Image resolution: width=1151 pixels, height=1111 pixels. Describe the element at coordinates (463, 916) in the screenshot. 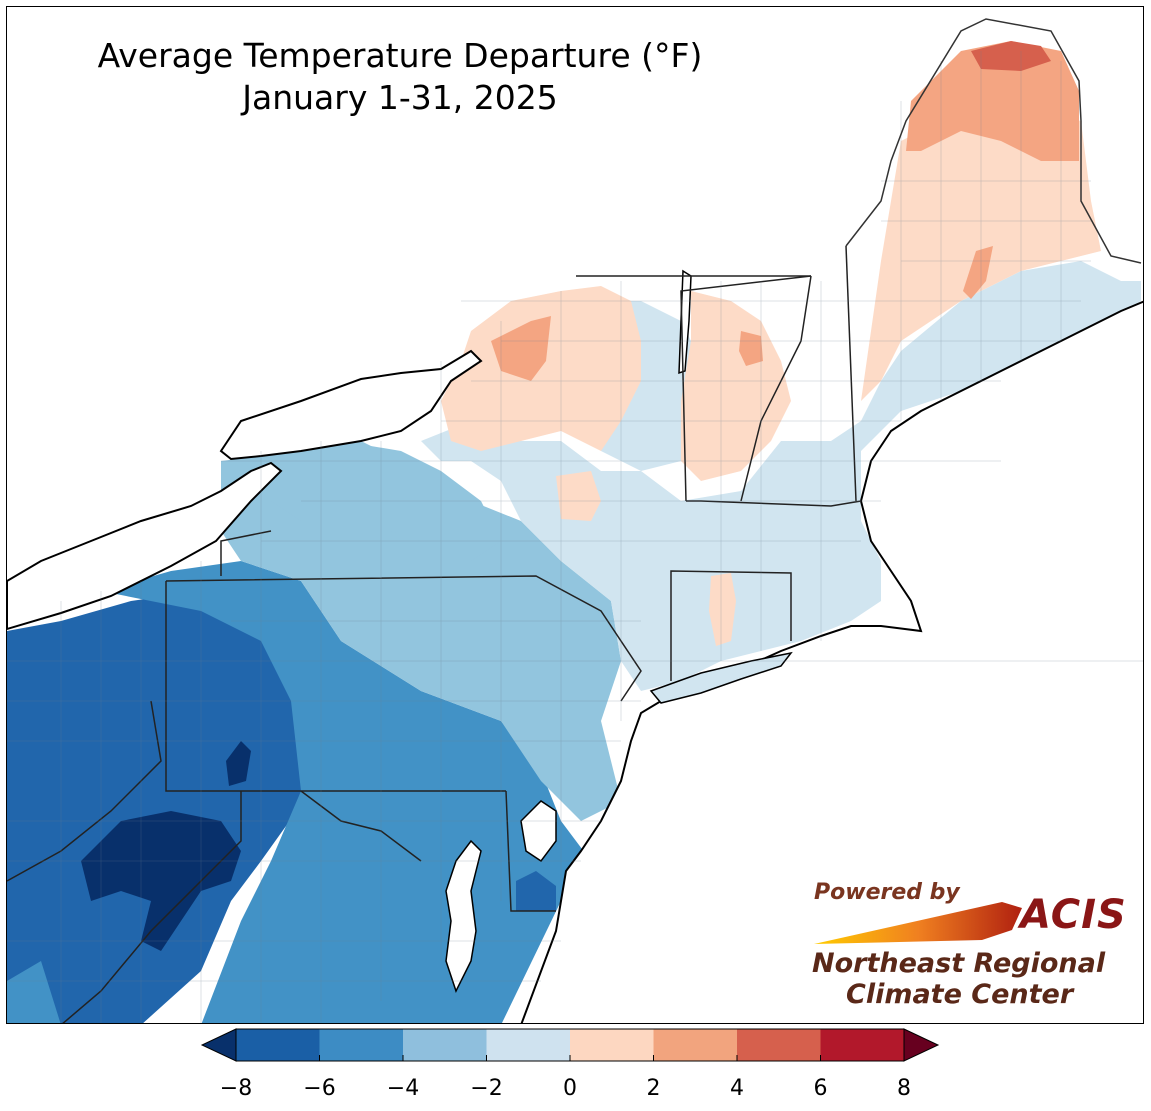

I see `chesapeake-bay` at that location.